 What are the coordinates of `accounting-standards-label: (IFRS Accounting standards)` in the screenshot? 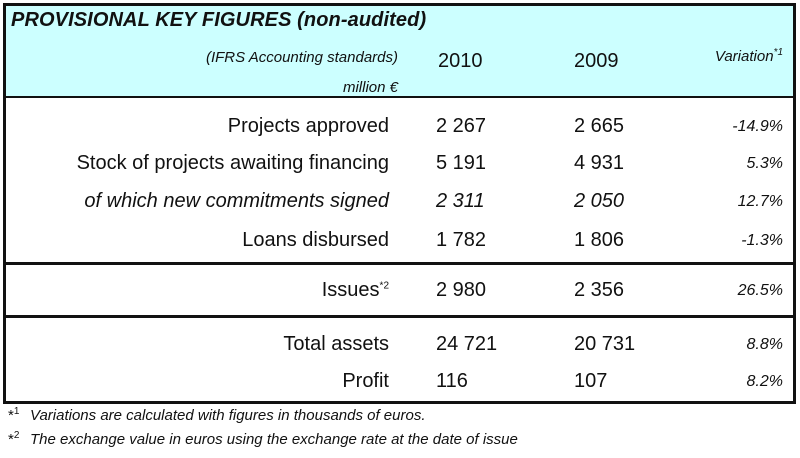 It's located at (301, 57).